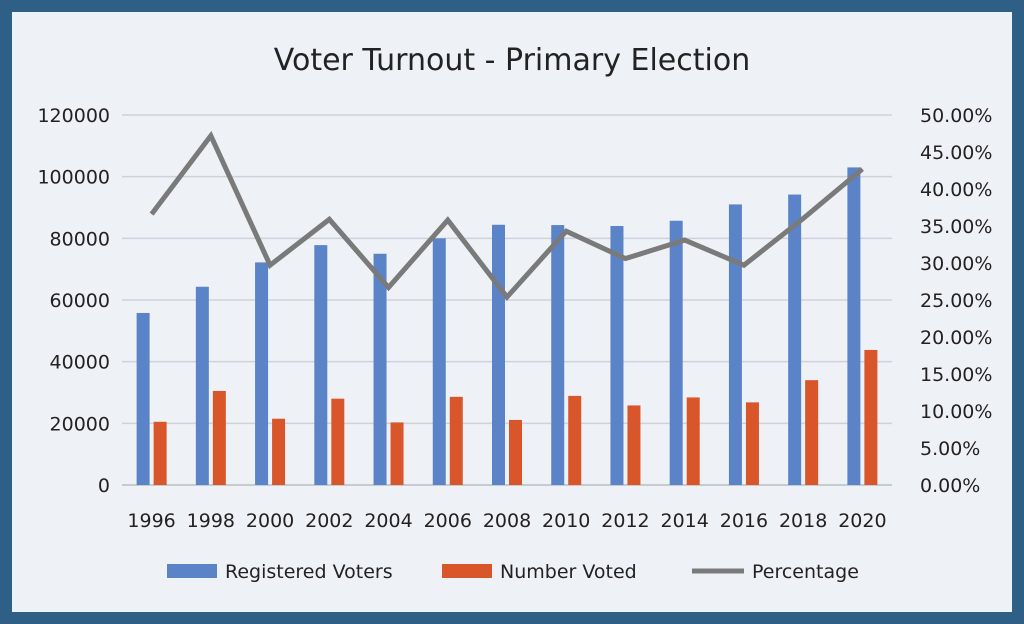 The height and width of the screenshot is (624, 1024). I want to click on y2-tick-label: 45.00%, so click(956, 153).